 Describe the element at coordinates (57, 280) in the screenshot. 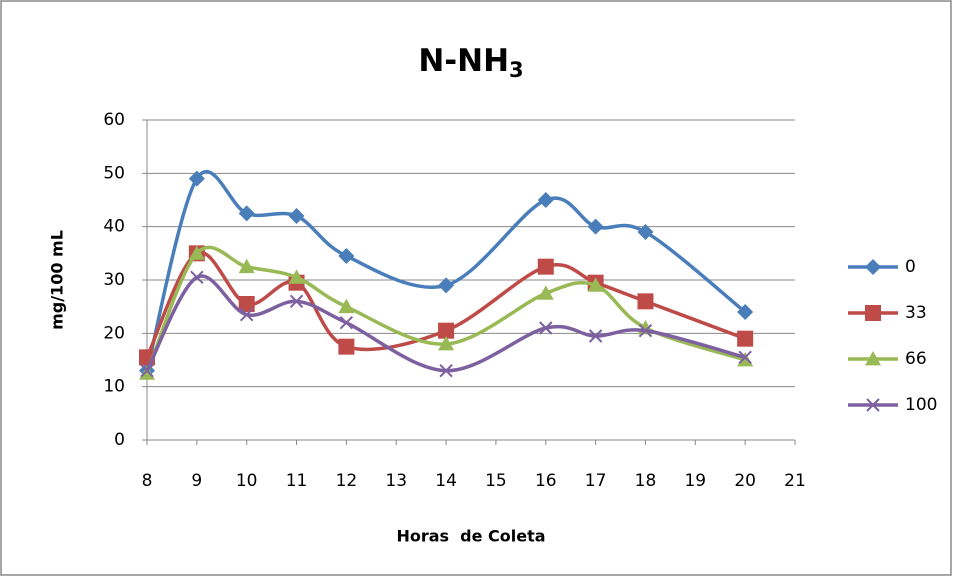

I see `y-axis-label: mg/100 mL` at that location.